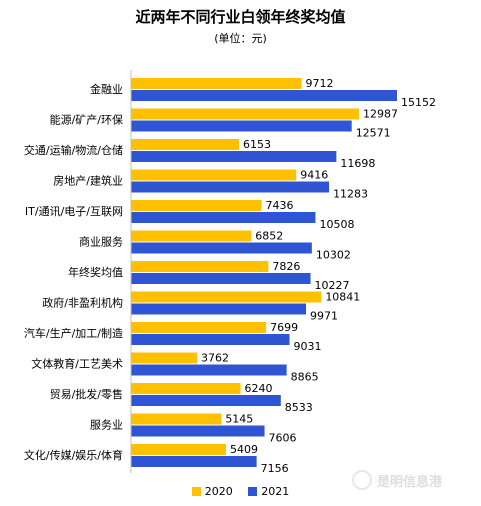  I want to click on data-label-2020: 7699, so click(284, 327).